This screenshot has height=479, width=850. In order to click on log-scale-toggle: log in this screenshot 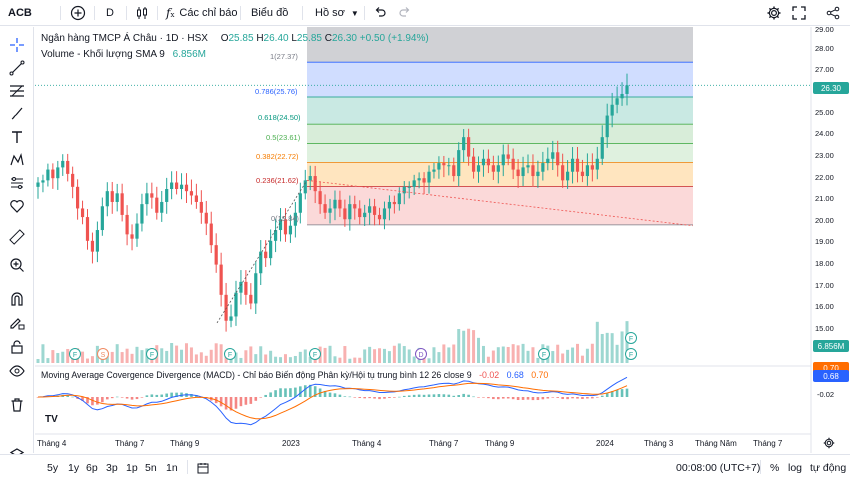, I will do `click(795, 467)`.